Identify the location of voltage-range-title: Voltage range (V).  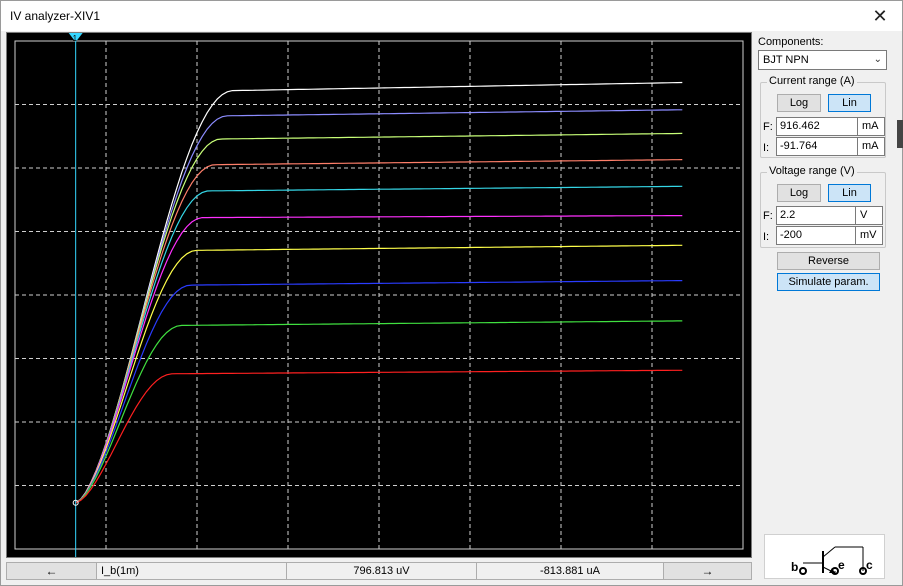
(812, 171).